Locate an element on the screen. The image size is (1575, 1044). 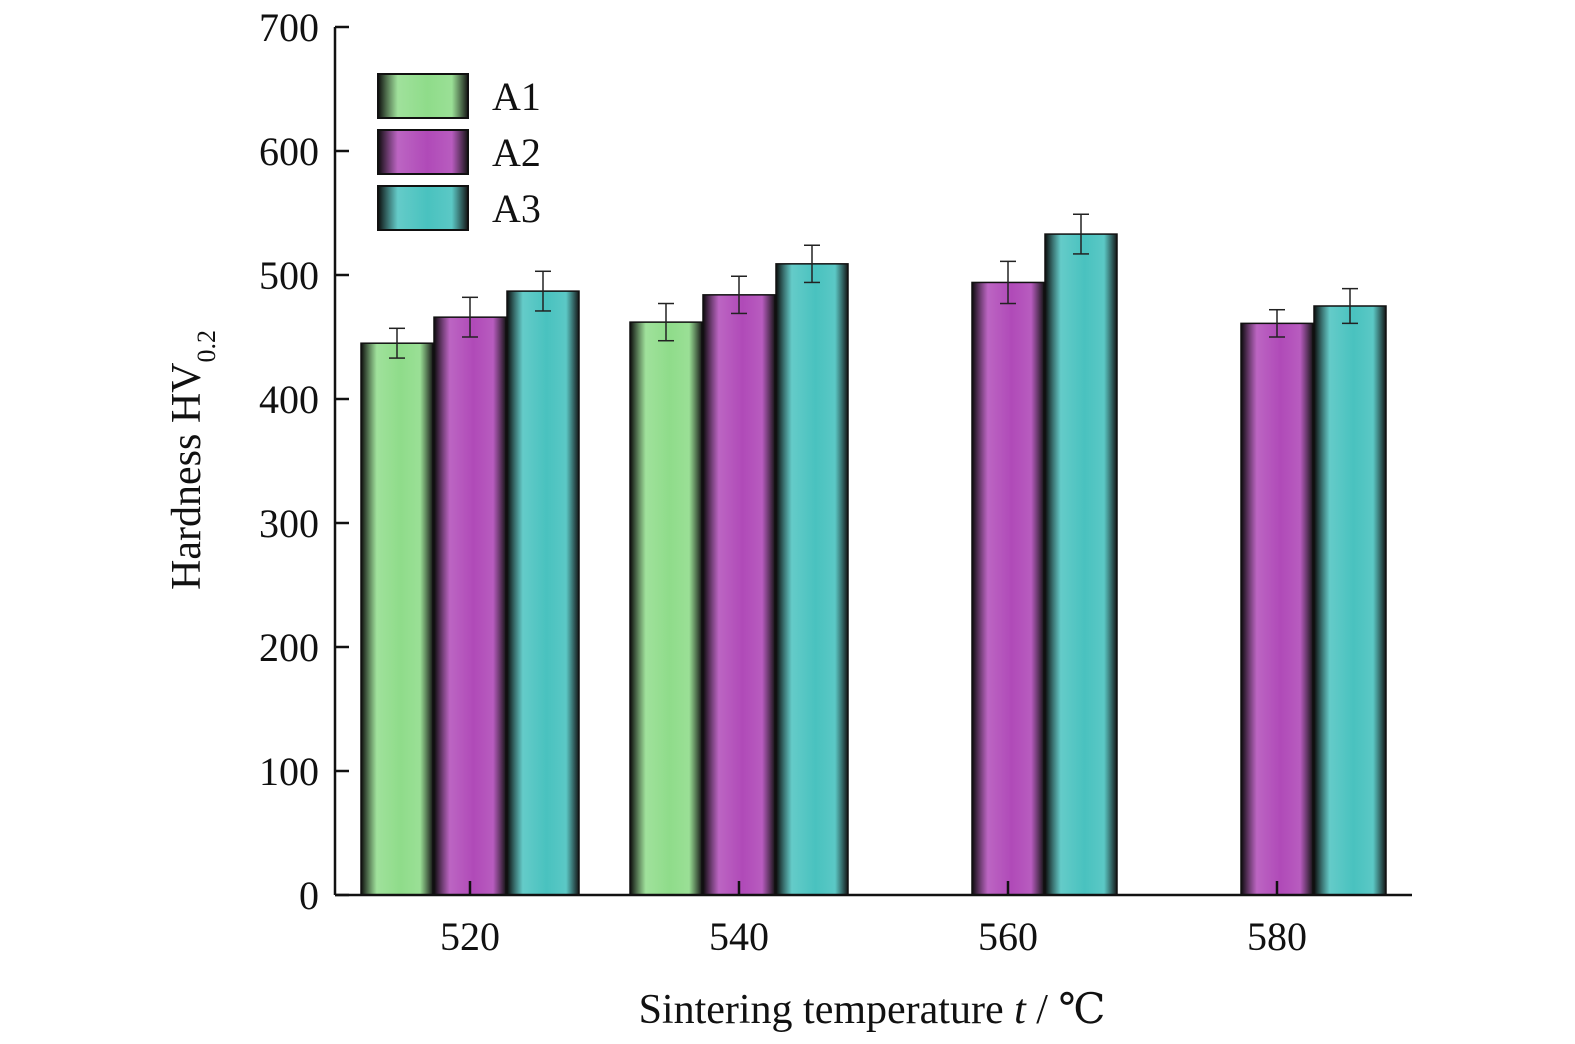
x-axis-title-suffix: / ℃ is located at coordinates (1066, 1010).